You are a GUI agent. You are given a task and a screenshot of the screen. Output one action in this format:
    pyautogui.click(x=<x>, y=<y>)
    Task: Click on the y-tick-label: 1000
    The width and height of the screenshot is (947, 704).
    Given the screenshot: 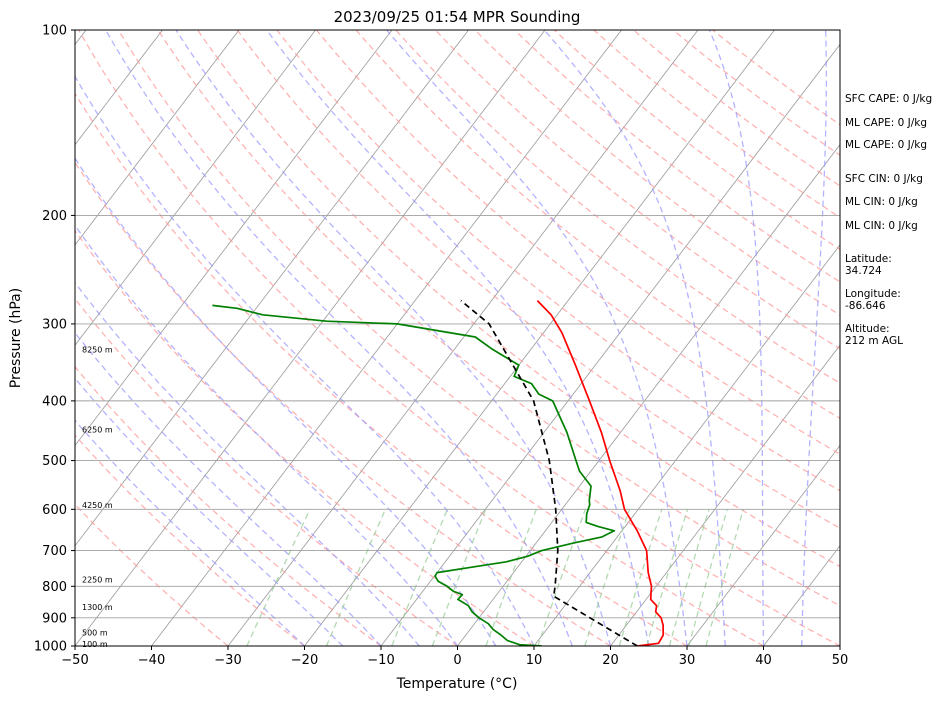 What is the action you would take?
    pyautogui.click(x=50, y=647)
    